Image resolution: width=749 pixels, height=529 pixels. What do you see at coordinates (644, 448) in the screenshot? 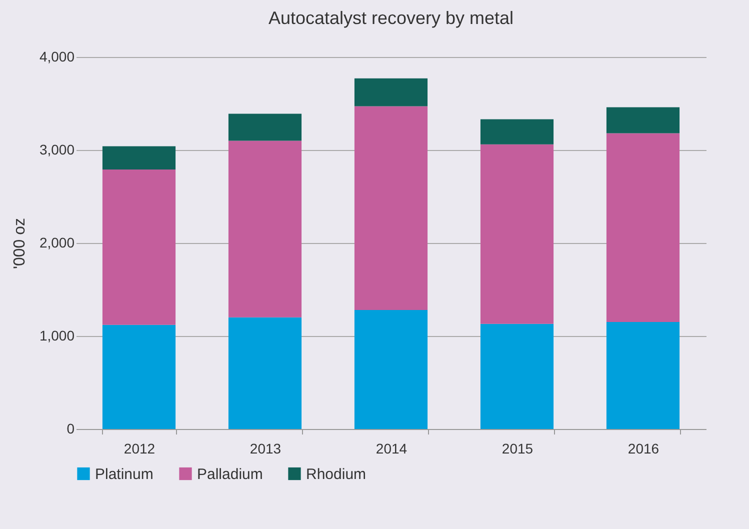
I see `x-tick-label: 2016` at bounding box center [644, 448].